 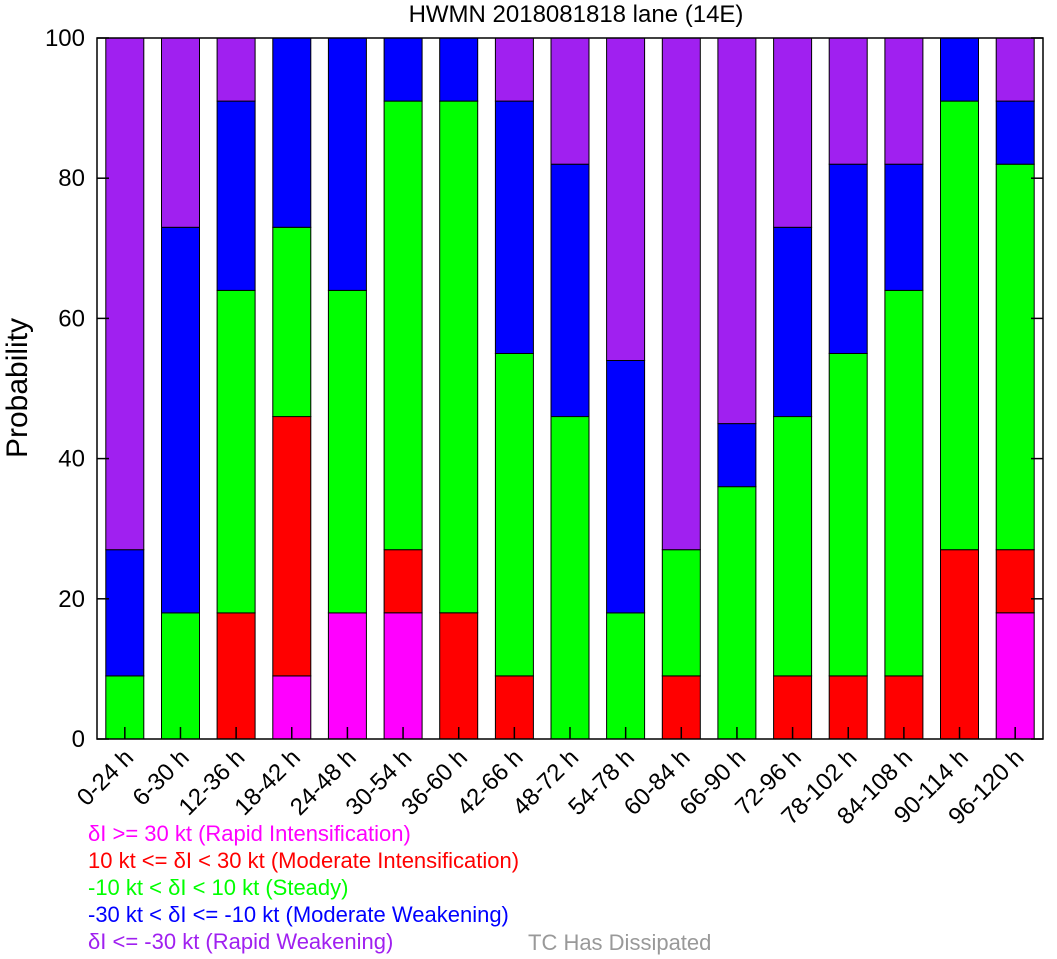 What do you see at coordinates (71, 599) in the screenshot?
I see `y-tick-label: 20` at bounding box center [71, 599].